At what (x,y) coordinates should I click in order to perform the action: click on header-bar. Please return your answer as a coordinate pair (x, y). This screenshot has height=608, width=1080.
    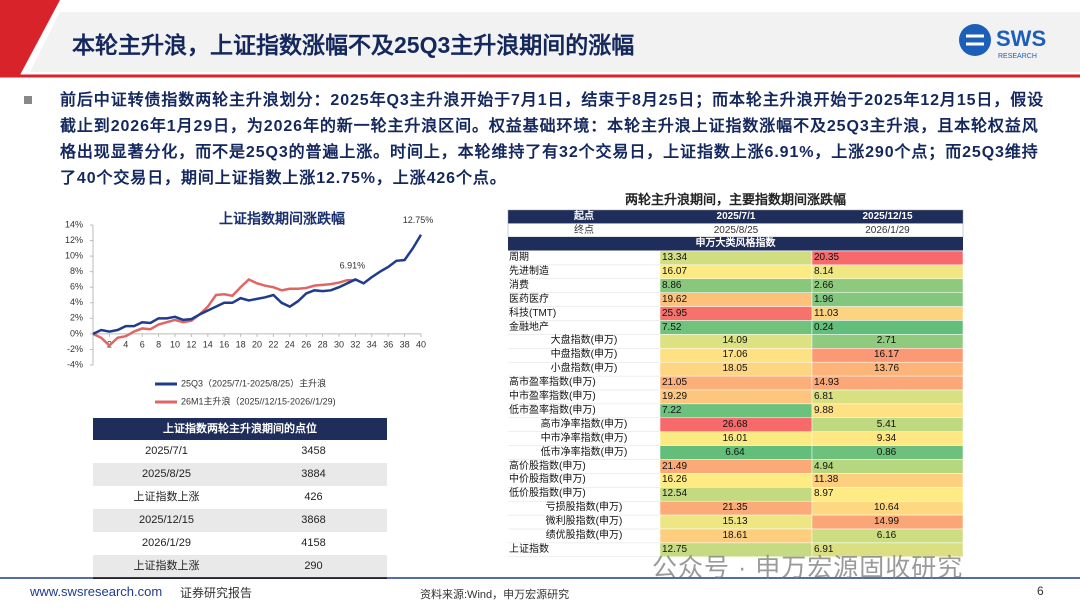
    Looking at the image, I should click on (555, 42).